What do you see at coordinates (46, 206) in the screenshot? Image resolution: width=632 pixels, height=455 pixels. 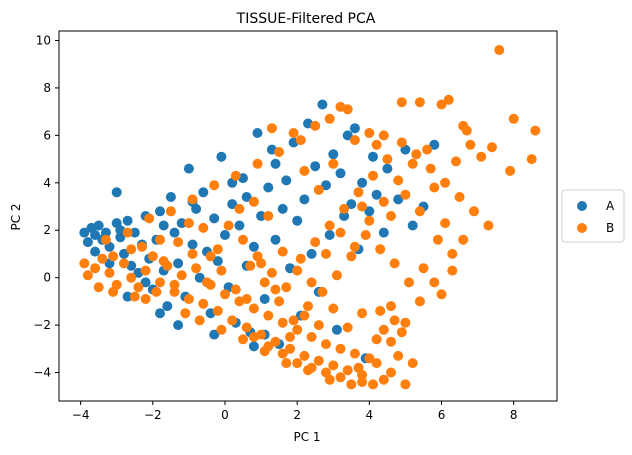 I see `y-axis: −4 −2 0 2 4 6 8 10` at bounding box center [46, 206].